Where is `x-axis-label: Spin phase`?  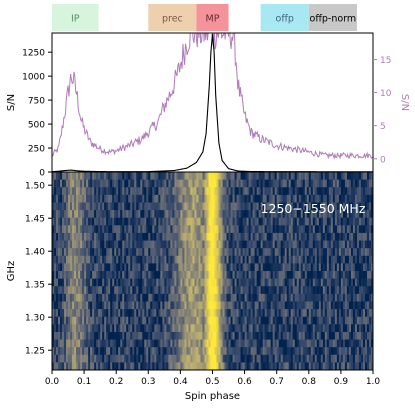
x-axis-label: Spin phase is located at coordinates (212, 396).